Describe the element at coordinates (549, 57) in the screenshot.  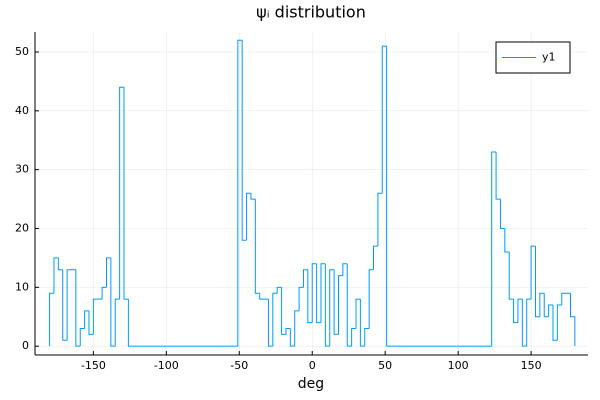
I see `legend-label: y1` at that location.